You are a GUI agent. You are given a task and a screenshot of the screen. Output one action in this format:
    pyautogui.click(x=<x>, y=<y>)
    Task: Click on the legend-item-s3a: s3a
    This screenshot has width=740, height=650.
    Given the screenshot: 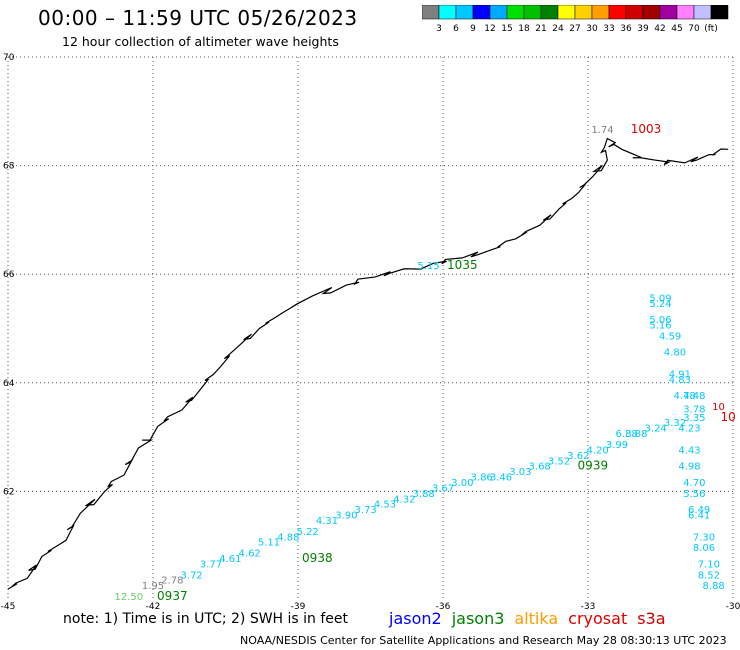 What is the action you would take?
    pyautogui.click(x=651, y=618)
    